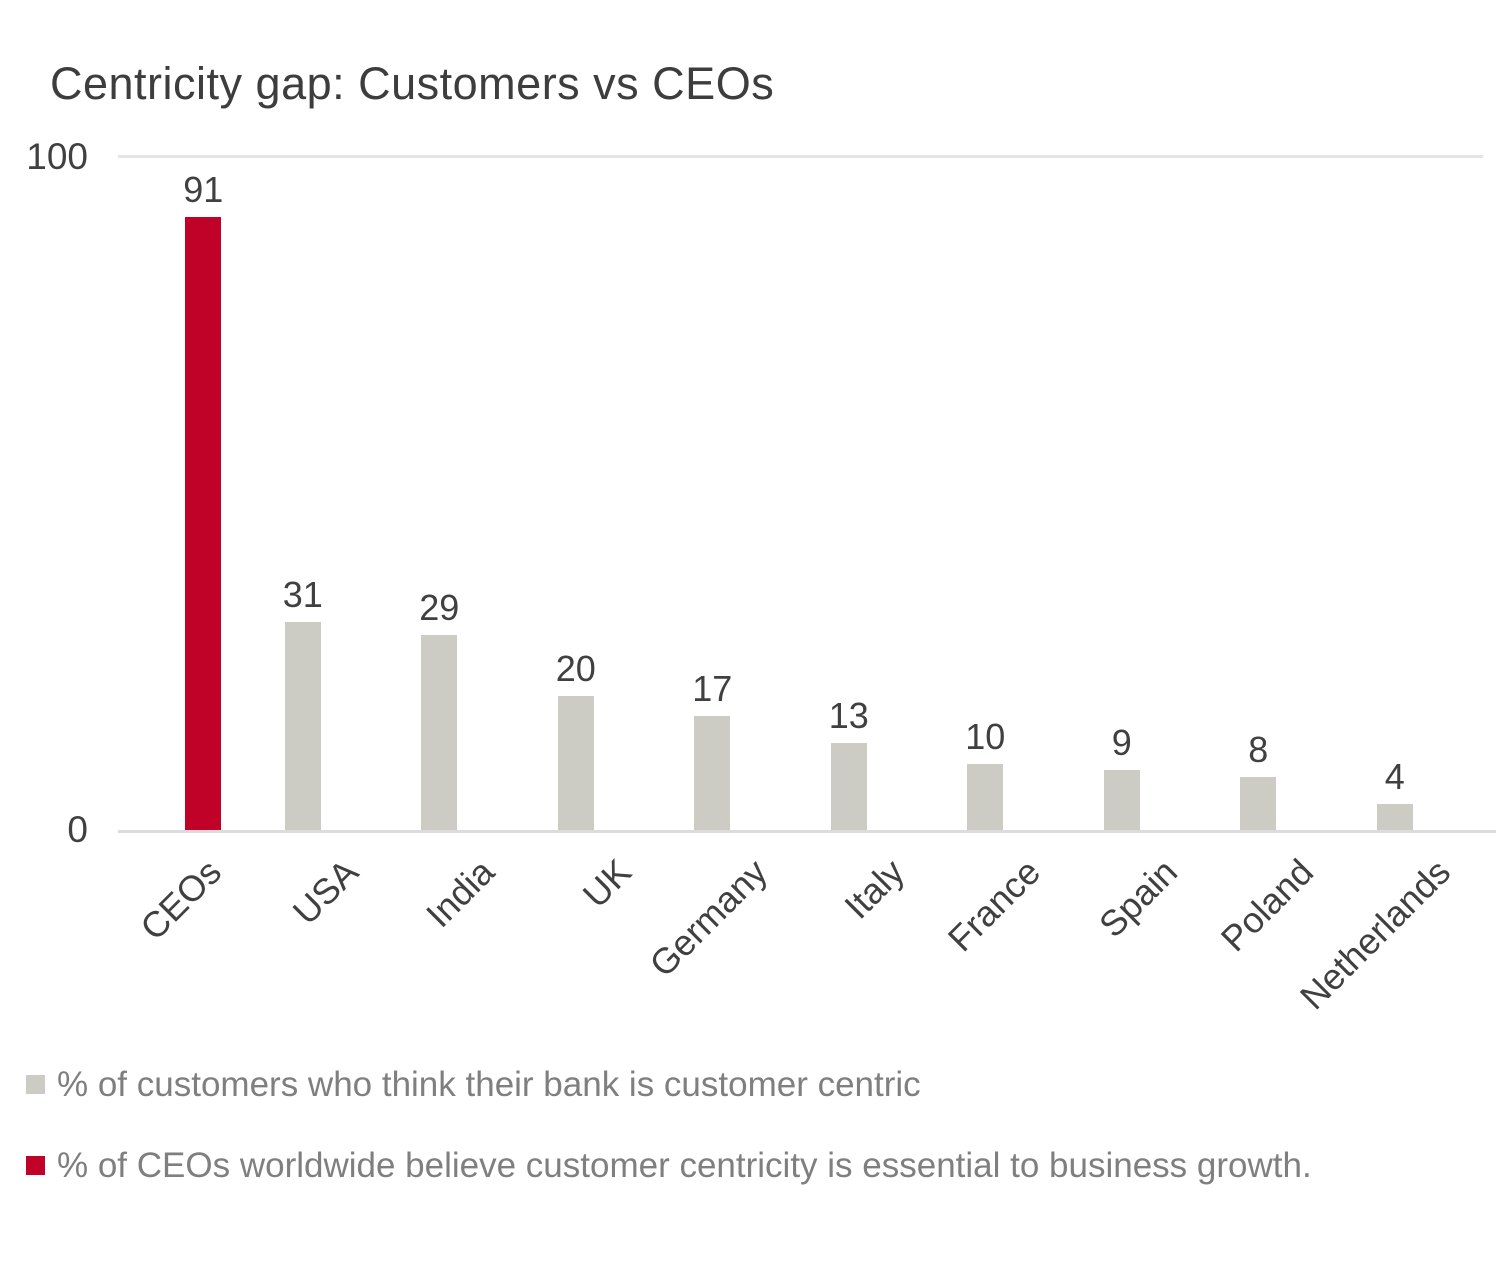 The image size is (1500, 1262). What do you see at coordinates (181, 899) in the screenshot?
I see `x-axis-label-ceos: CEOs` at bounding box center [181, 899].